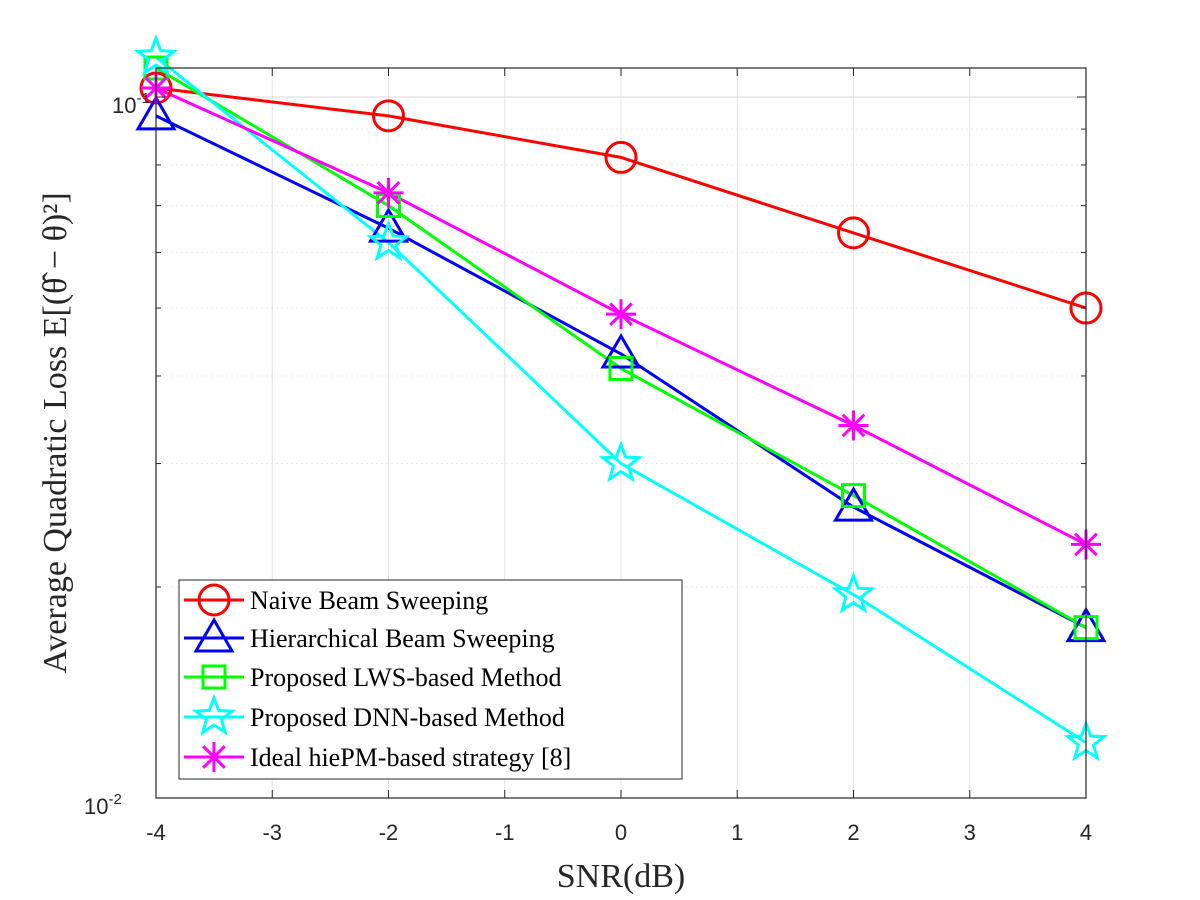 The width and height of the screenshot is (1200, 900). I want to click on y-tick-labels: 10⁻¹ 10⁻², so click(117, 454).